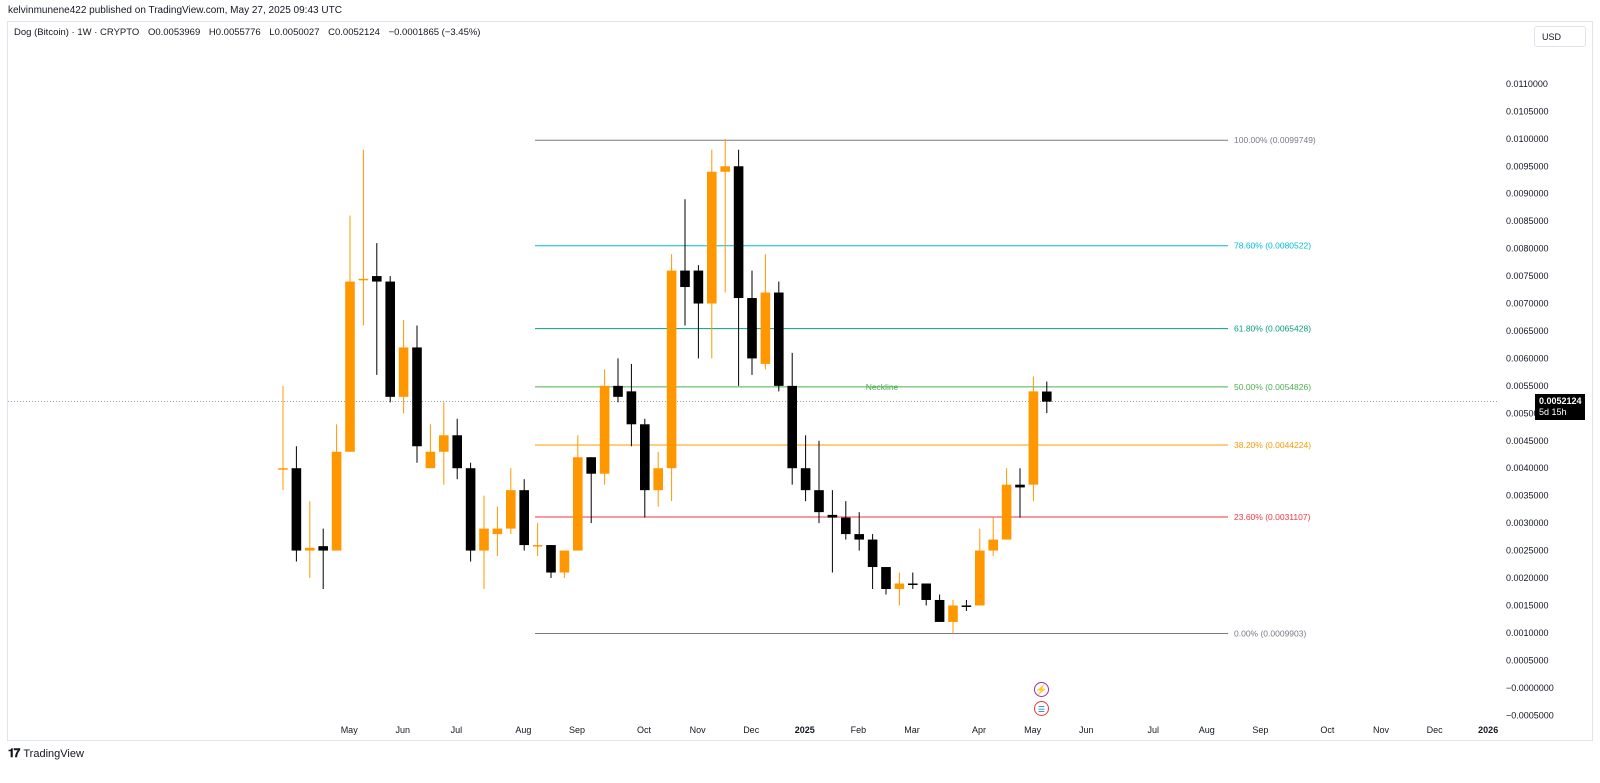  I want to click on time-tick-label: Mar, so click(912, 730).